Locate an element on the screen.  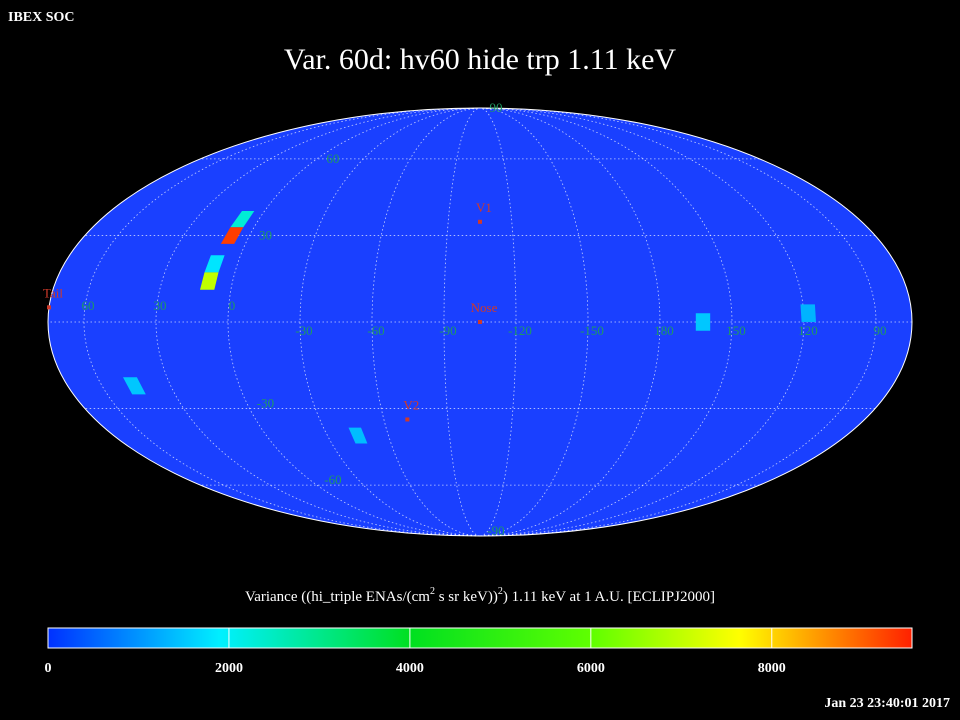
lon-label: 30 is located at coordinates (160, 305).